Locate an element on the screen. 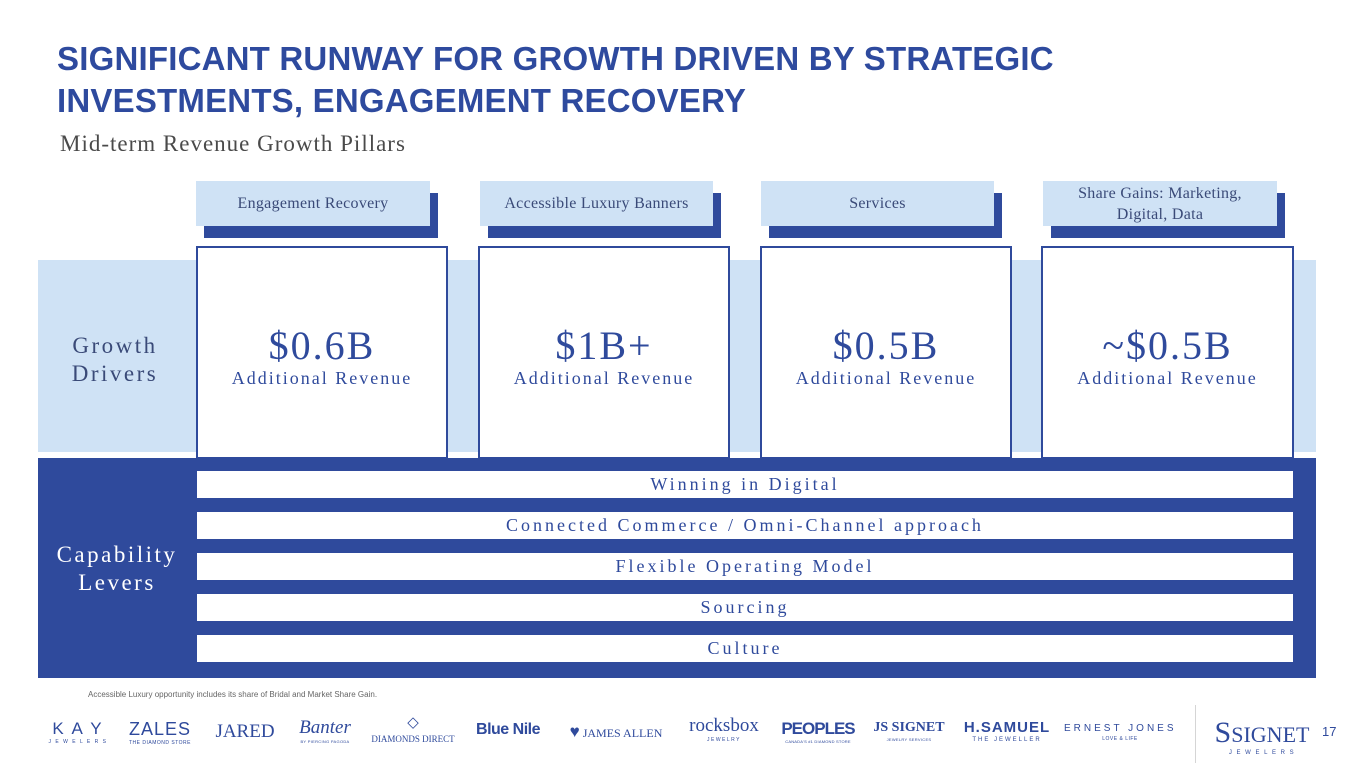  revenue-amount: $0.5B is located at coordinates (886, 345).